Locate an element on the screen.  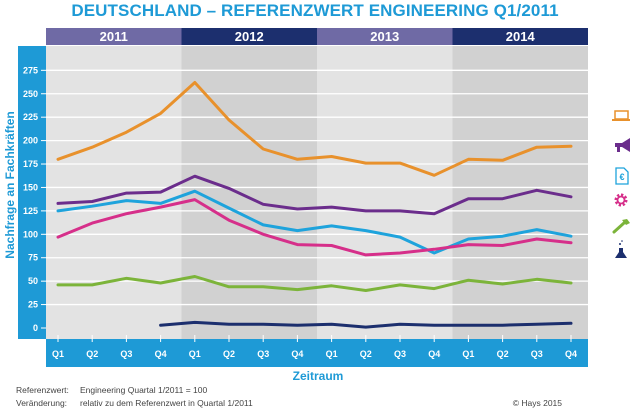
series-line-technik is located at coordinates (314, 283).